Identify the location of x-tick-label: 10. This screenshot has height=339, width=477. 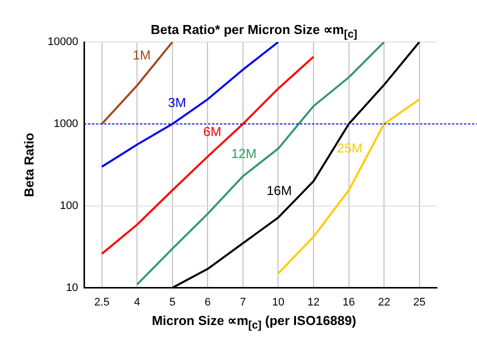
(278, 302).